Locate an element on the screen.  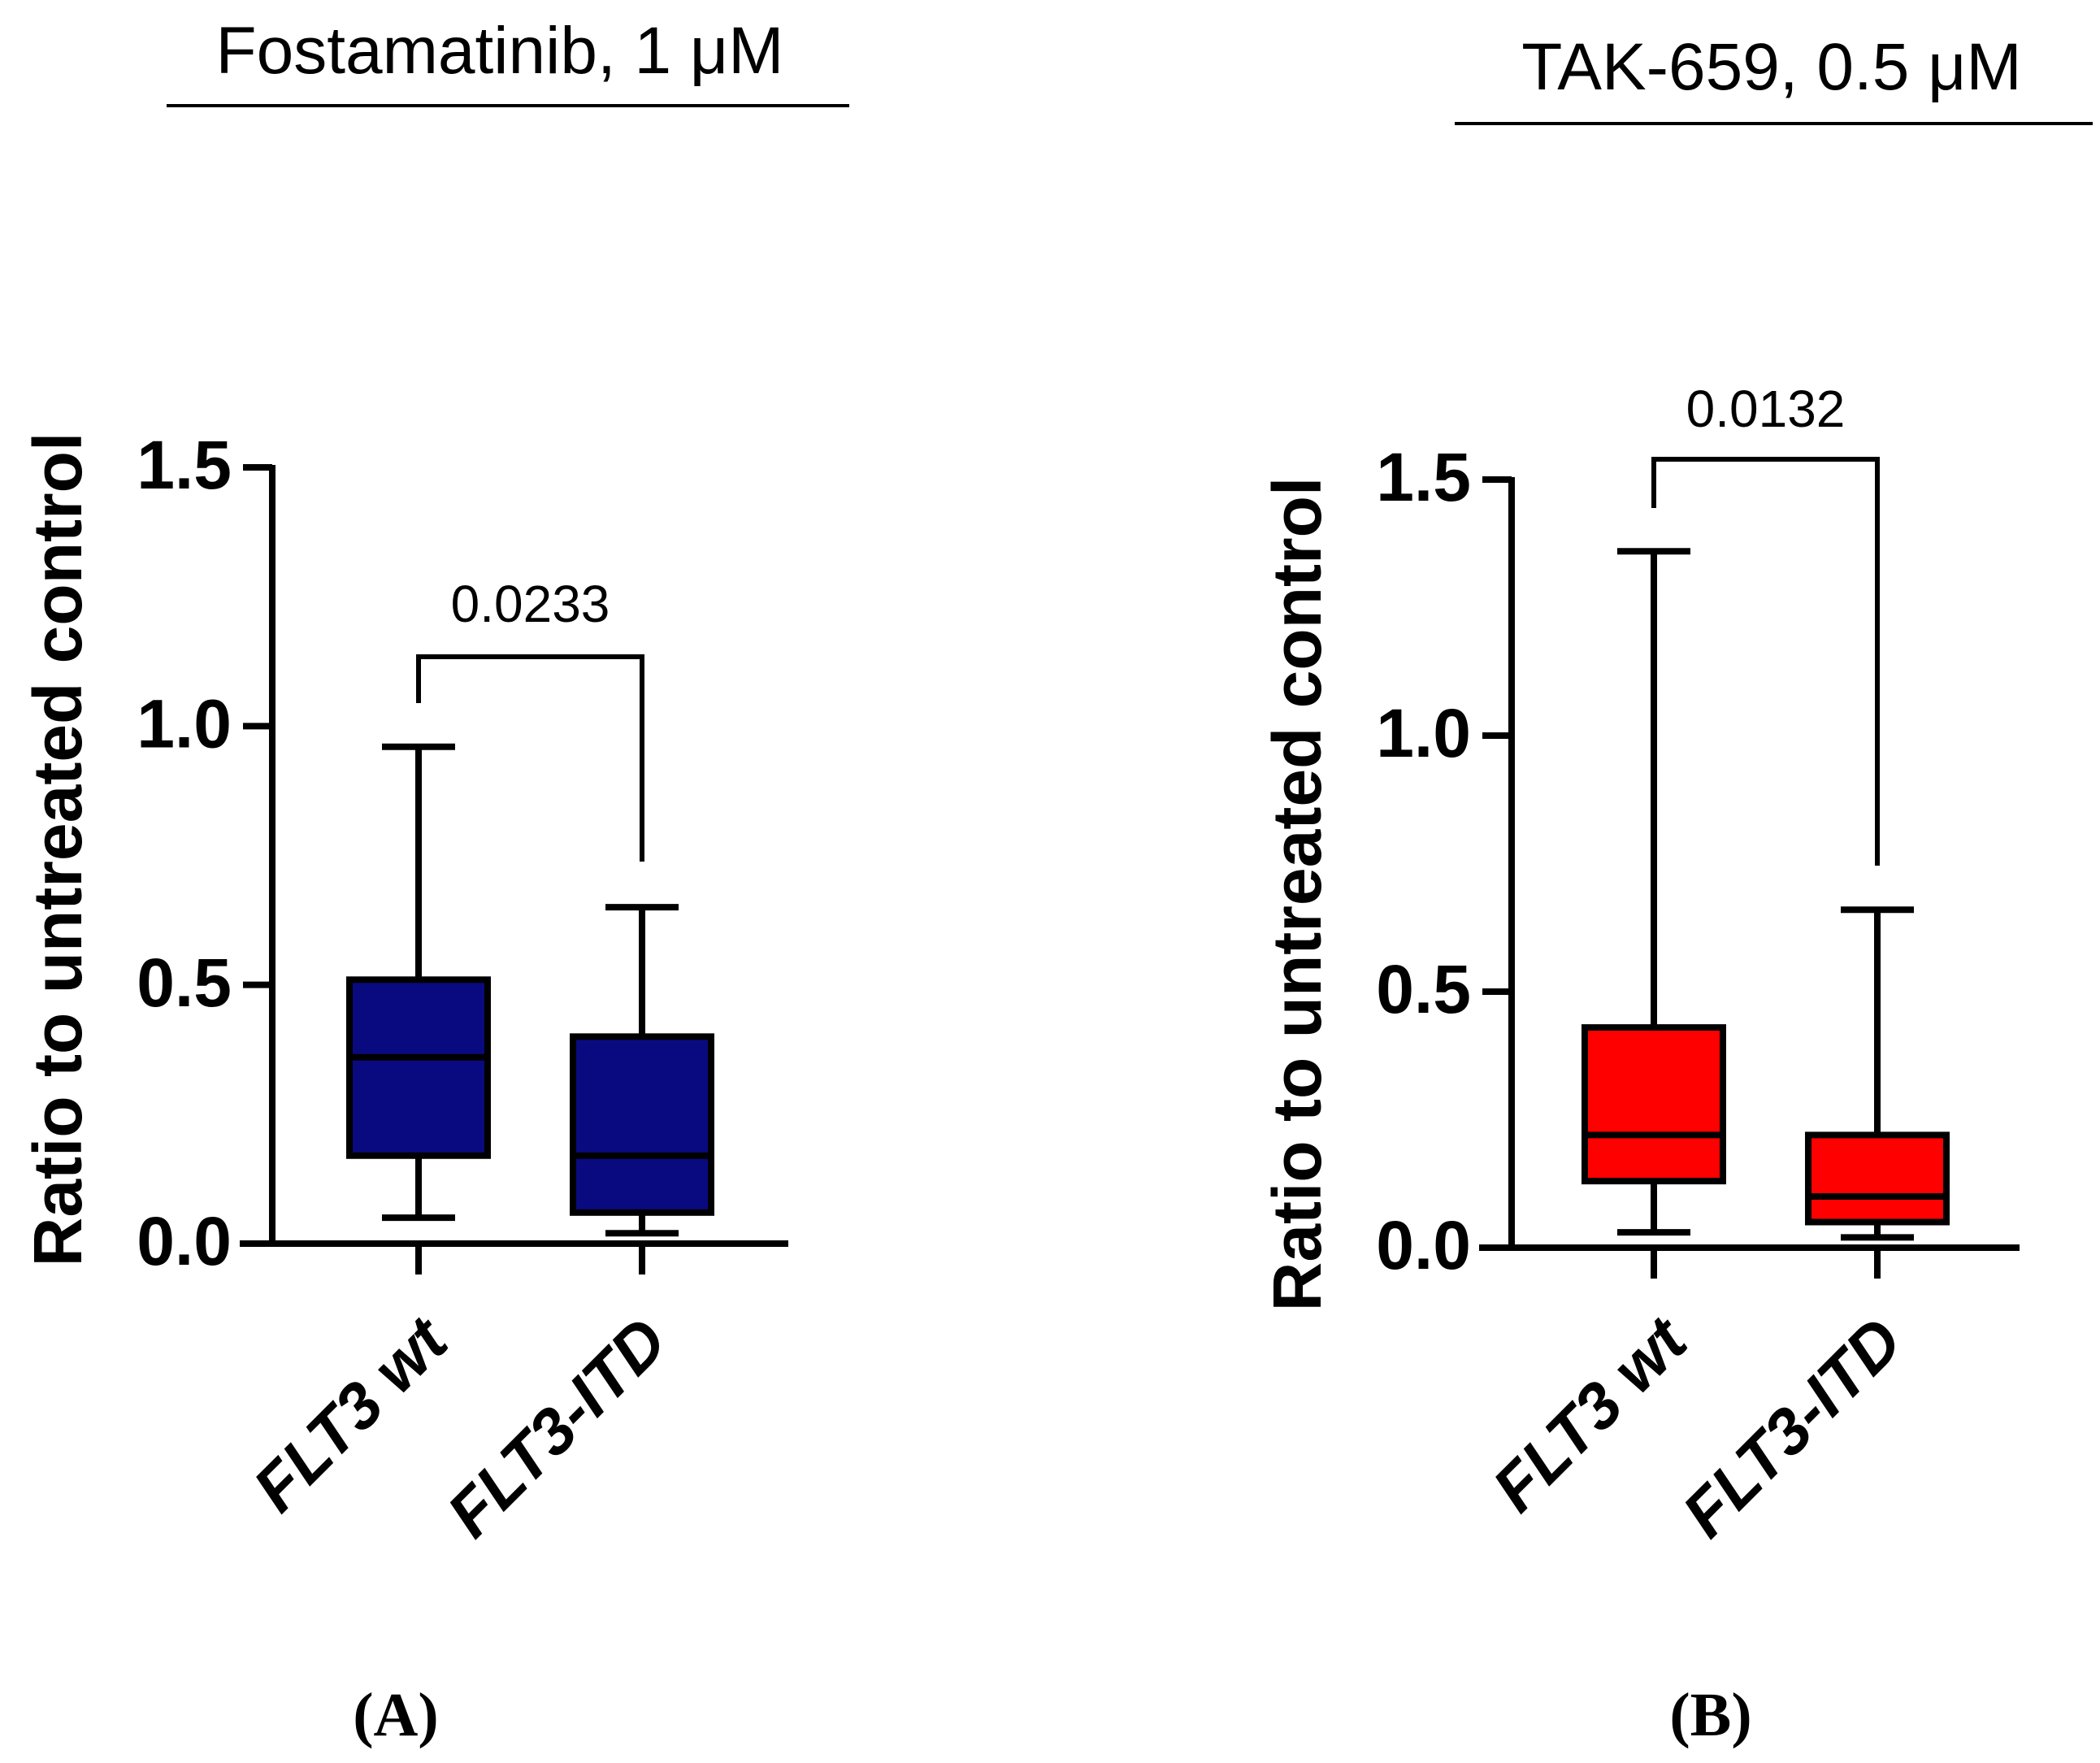
panel-b-letter: (B) is located at coordinates (1710, 1715).